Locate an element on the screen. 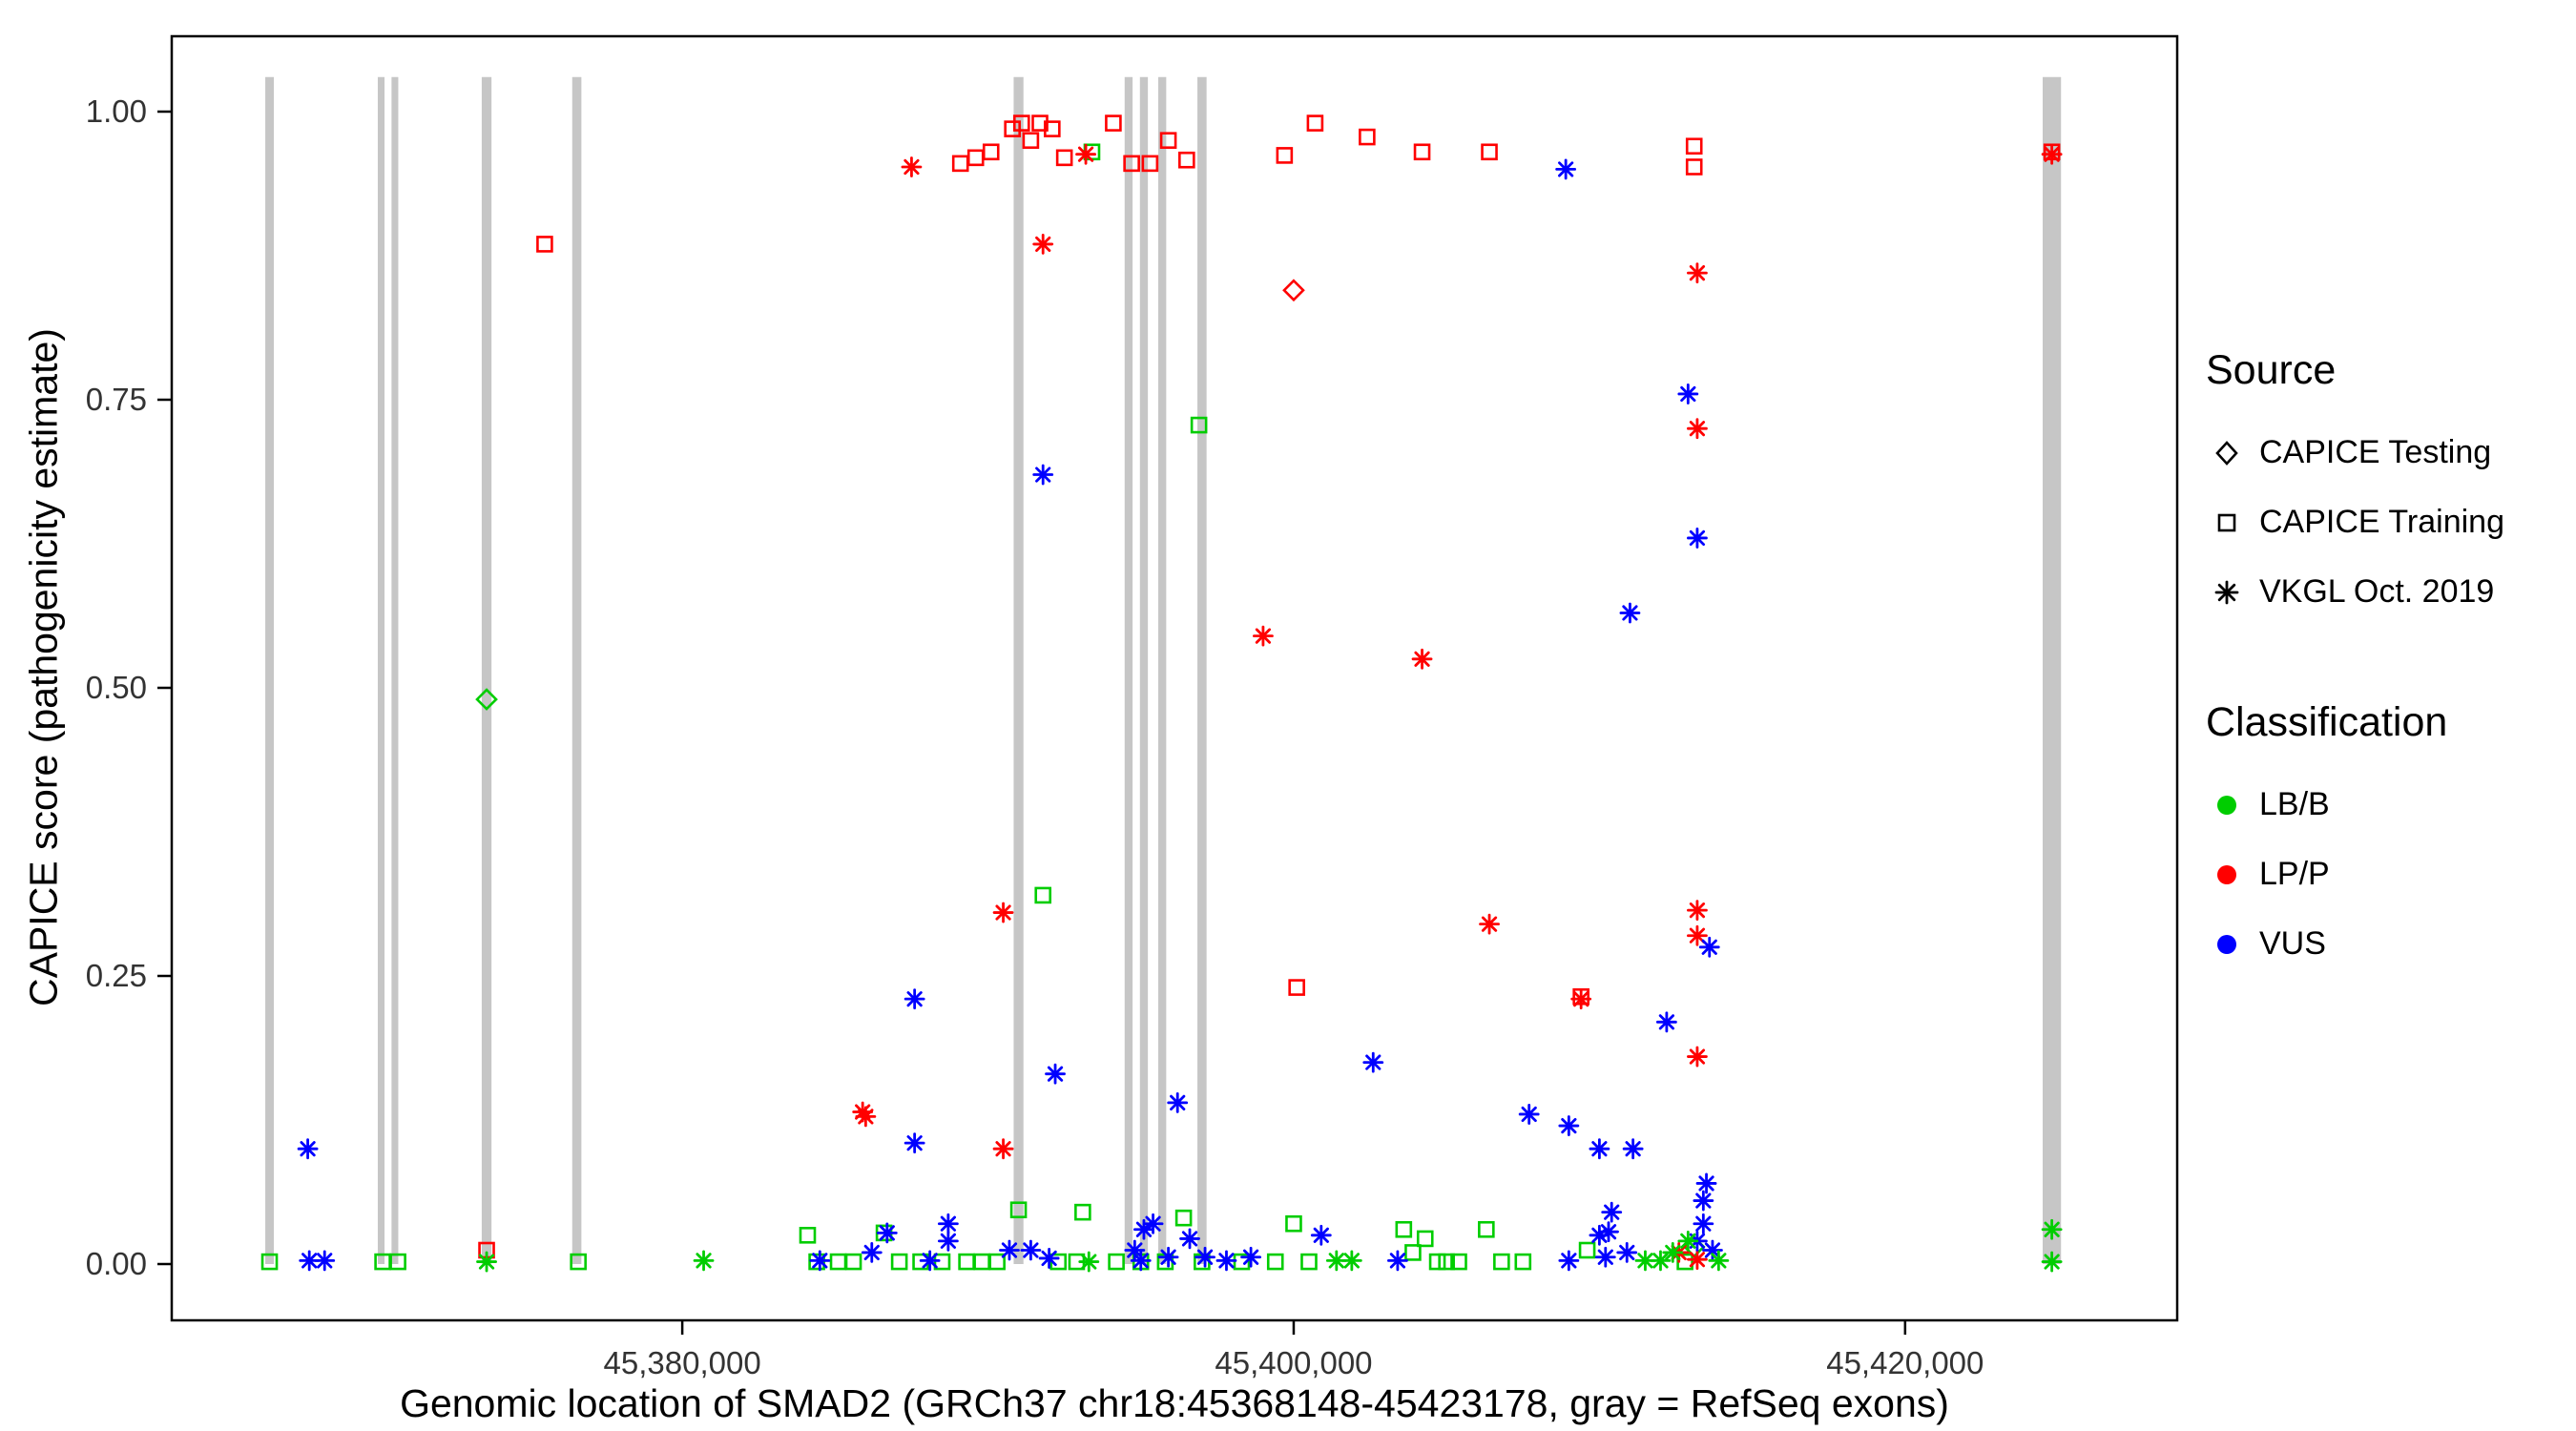  legend-item-capice-training: CAPICE Training is located at coordinates (2387, 522).